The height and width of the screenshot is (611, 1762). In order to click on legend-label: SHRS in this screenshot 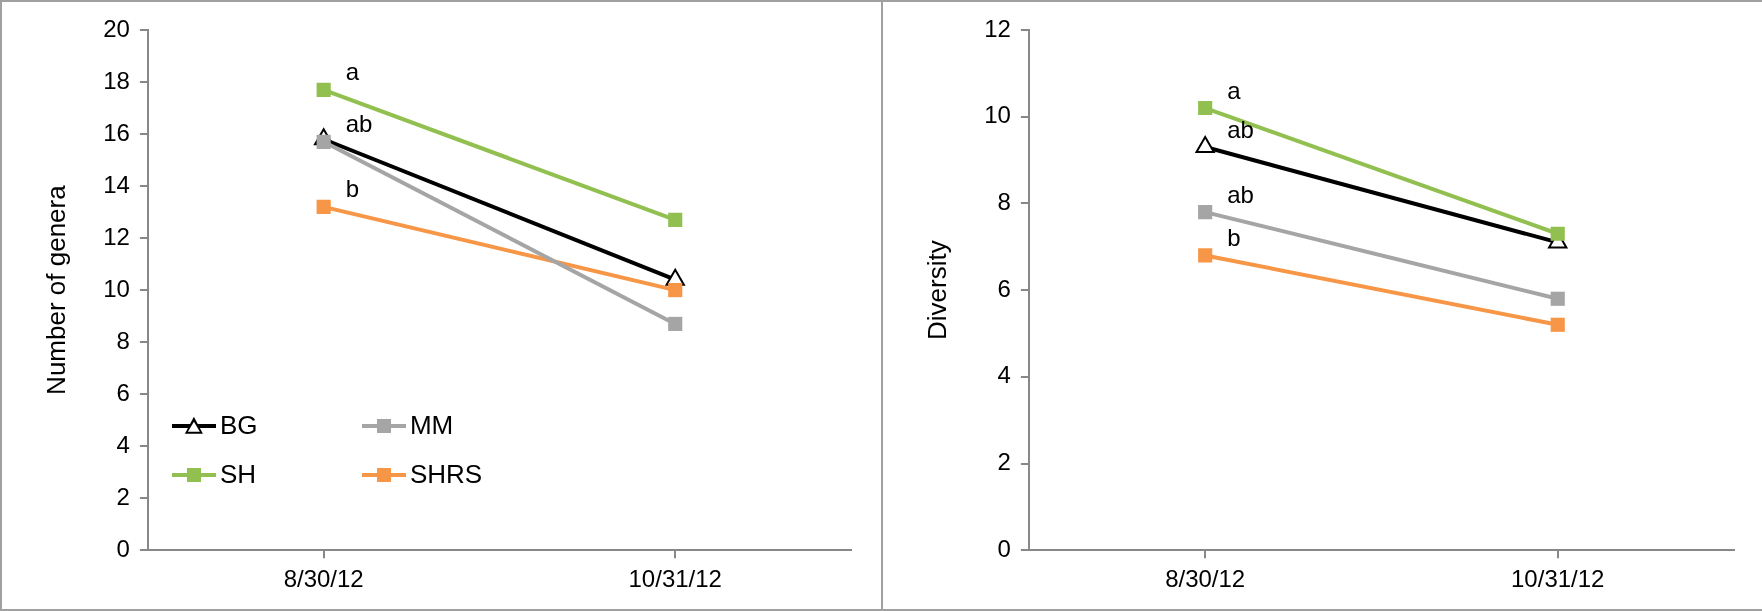, I will do `click(446, 475)`.